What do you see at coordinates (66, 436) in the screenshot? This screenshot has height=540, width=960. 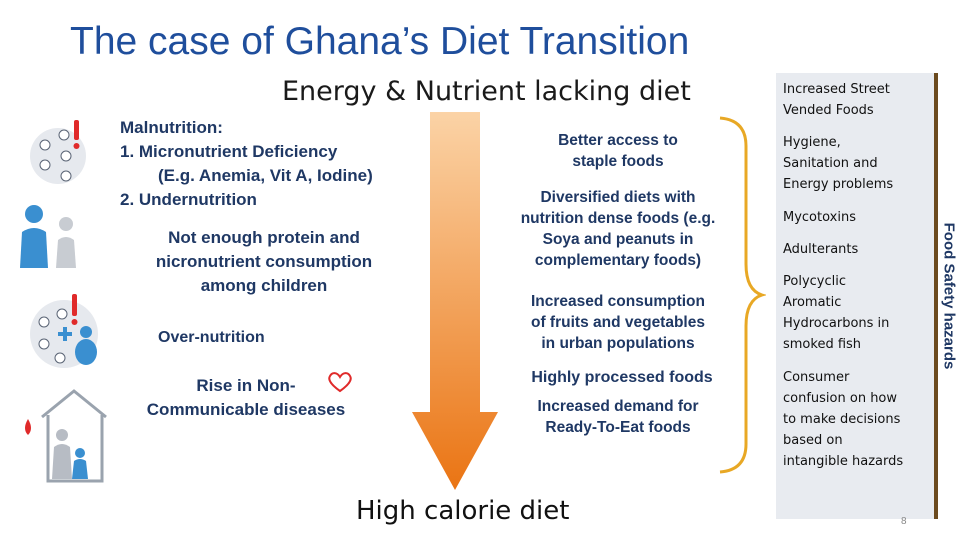 I see `house-family-icon` at bounding box center [66, 436].